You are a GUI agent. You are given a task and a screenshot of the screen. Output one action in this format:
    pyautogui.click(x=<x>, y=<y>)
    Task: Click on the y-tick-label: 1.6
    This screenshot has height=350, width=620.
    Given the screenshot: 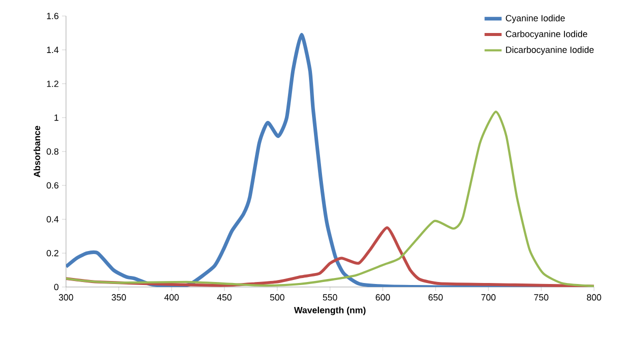 What is the action you would take?
    pyautogui.click(x=52, y=16)
    